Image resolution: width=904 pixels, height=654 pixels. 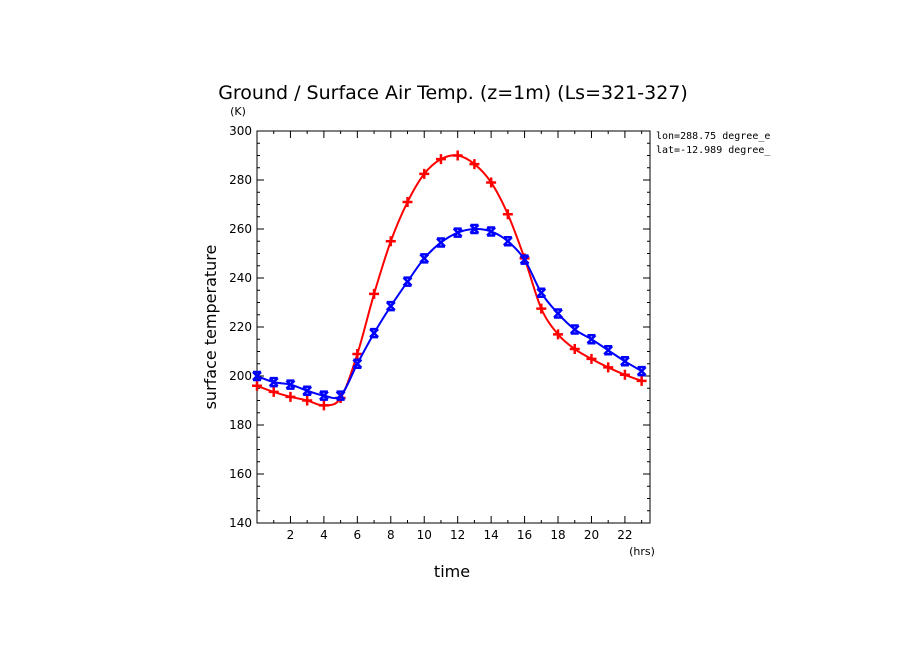 What do you see at coordinates (452, 571) in the screenshot?
I see `x-axis-label: time` at bounding box center [452, 571].